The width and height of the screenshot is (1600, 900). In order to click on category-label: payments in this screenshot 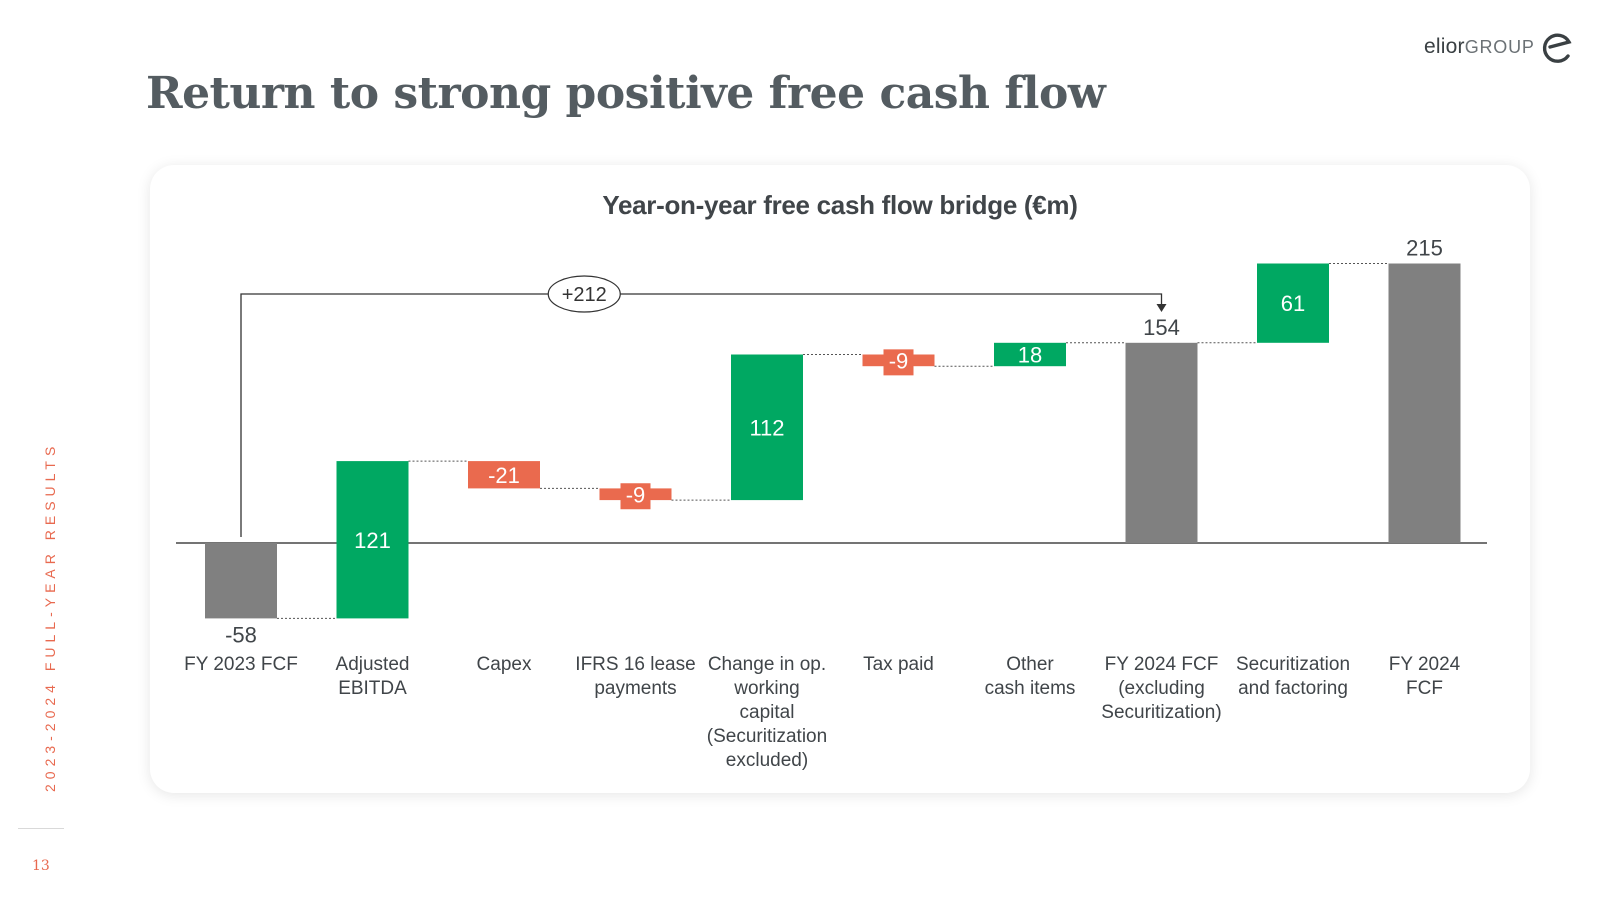, I will do `click(635, 688)`.